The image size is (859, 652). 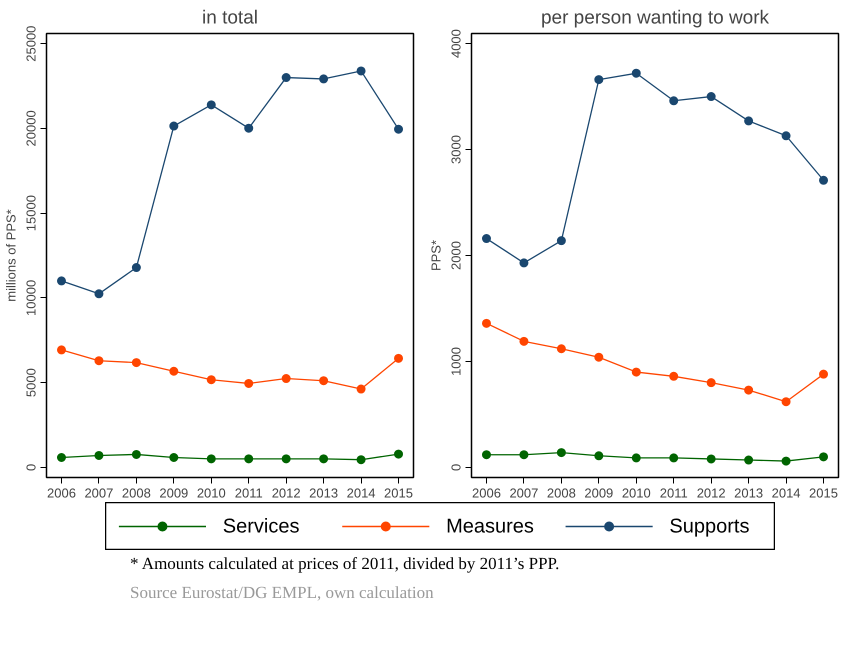 I want to click on chart-title: in total, so click(x=230, y=18).